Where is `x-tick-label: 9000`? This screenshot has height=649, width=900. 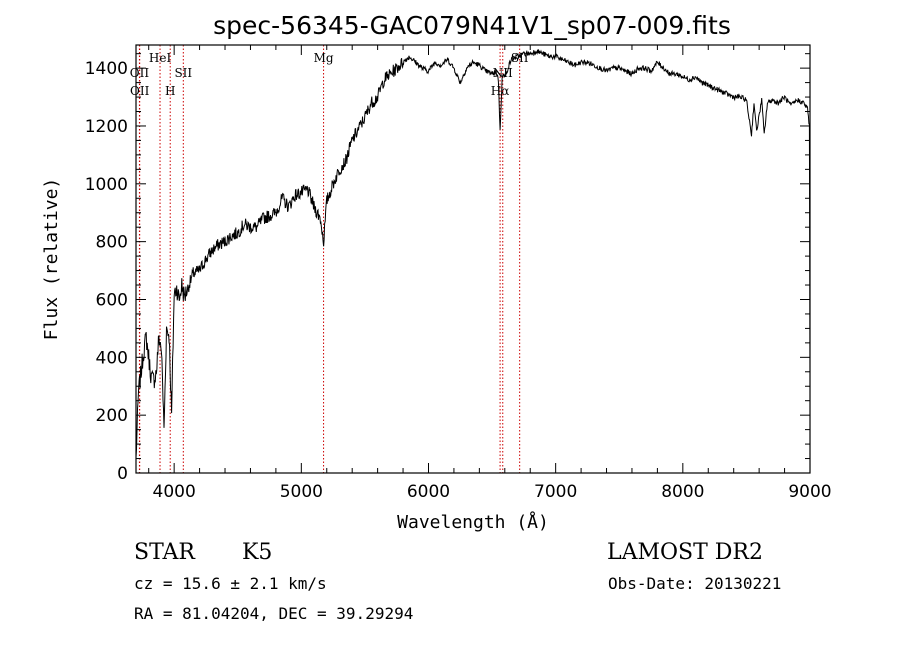 x-tick-label: 9000 is located at coordinates (809, 492).